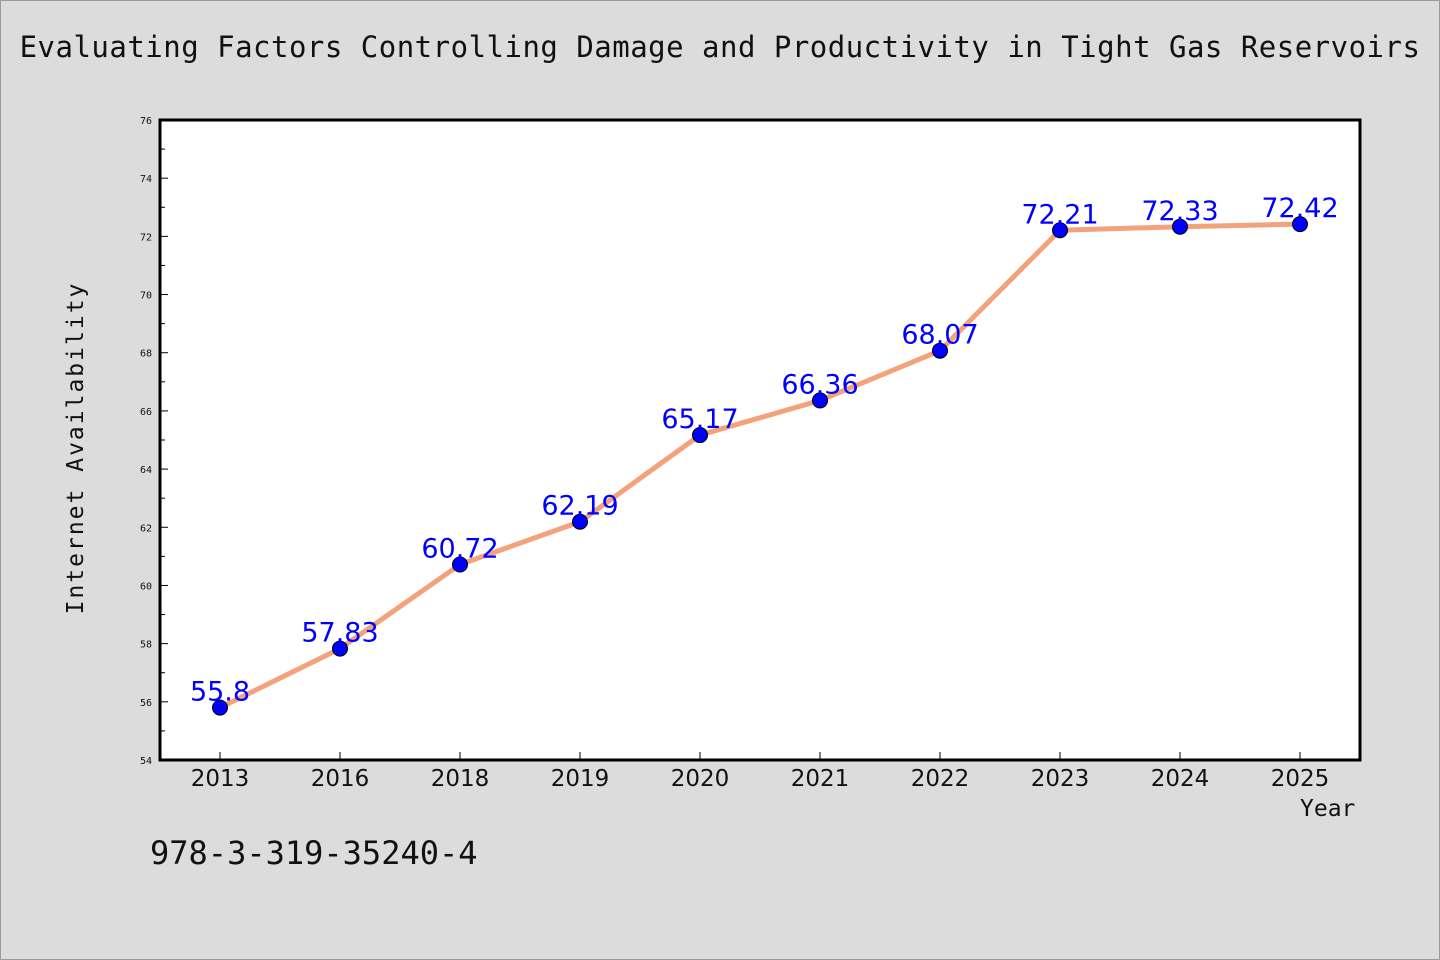 The image size is (1440, 960). I want to click on data-label: 55.8, so click(220, 692).